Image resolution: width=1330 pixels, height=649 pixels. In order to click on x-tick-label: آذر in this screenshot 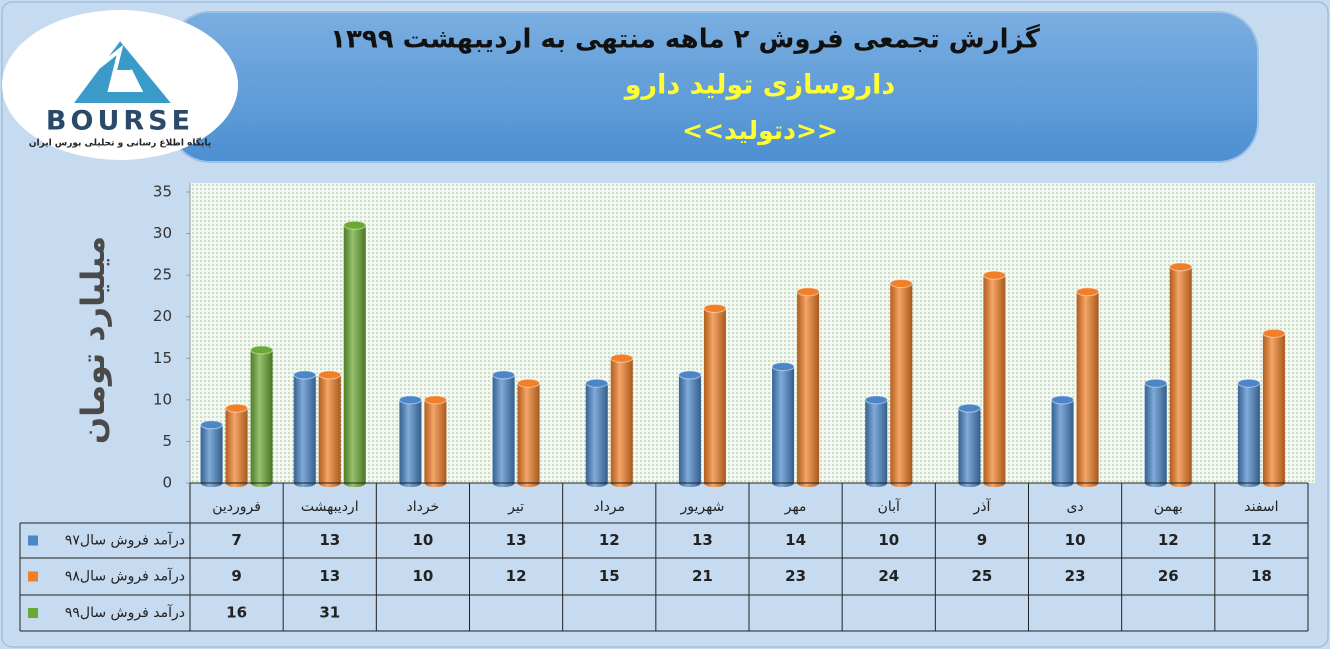, I will do `click(981, 506)`.